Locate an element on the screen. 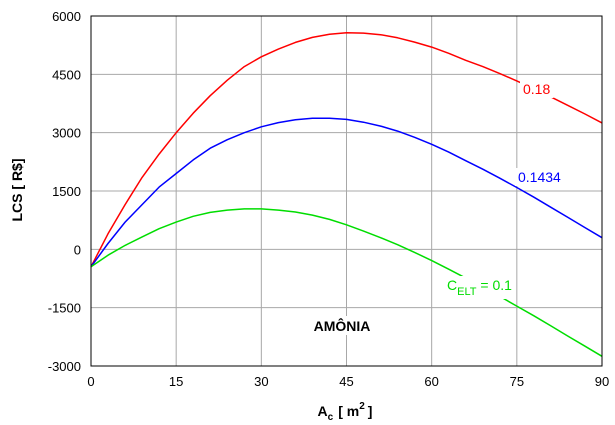 This screenshot has height=425, width=615. y-tick-label: 6000 is located at coordinates (66, 16).